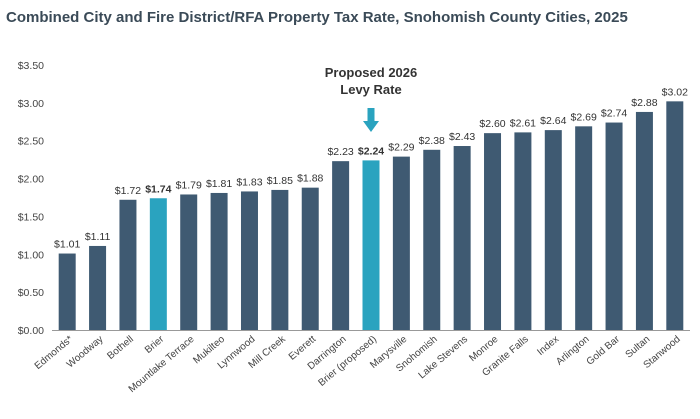  Describe the element at coordinates (249, 182) in the screenshot. I see `data-label: $1.83` at that location.